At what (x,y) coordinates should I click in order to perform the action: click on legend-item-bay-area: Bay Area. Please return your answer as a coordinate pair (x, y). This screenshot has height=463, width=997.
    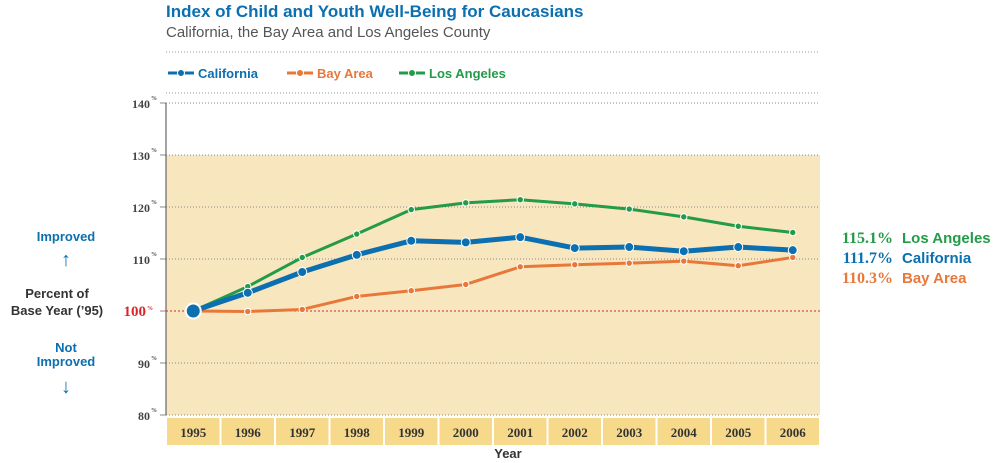
    Looking at the image, I should click on (330, 73).